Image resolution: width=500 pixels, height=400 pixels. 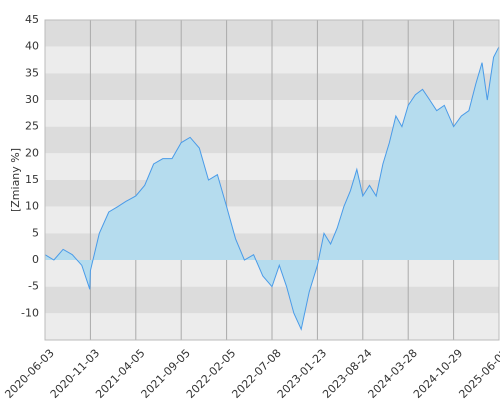 I want to click on y-tick-label: -10, so click(x=30, y=312).